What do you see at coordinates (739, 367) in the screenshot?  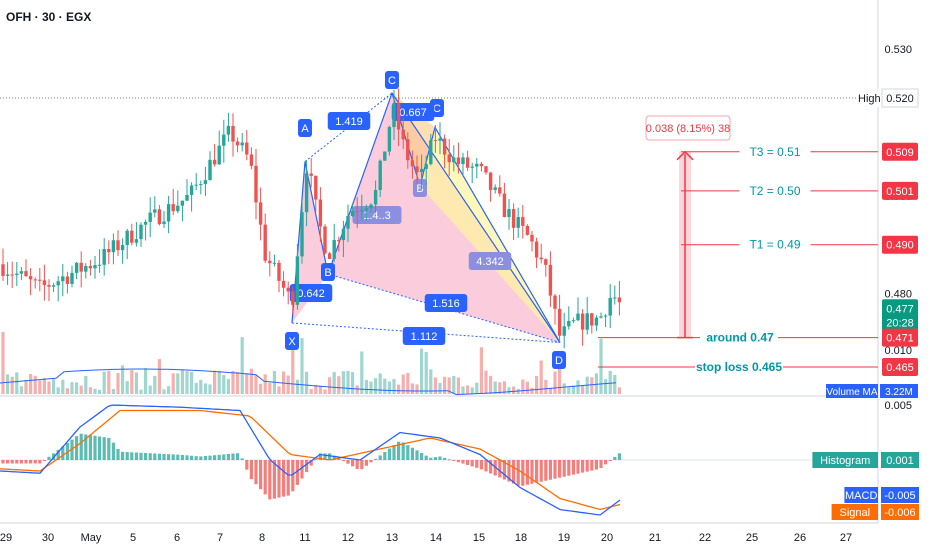 I see `stop-label: stop loss 0.465` at bounding box center [739, 367].